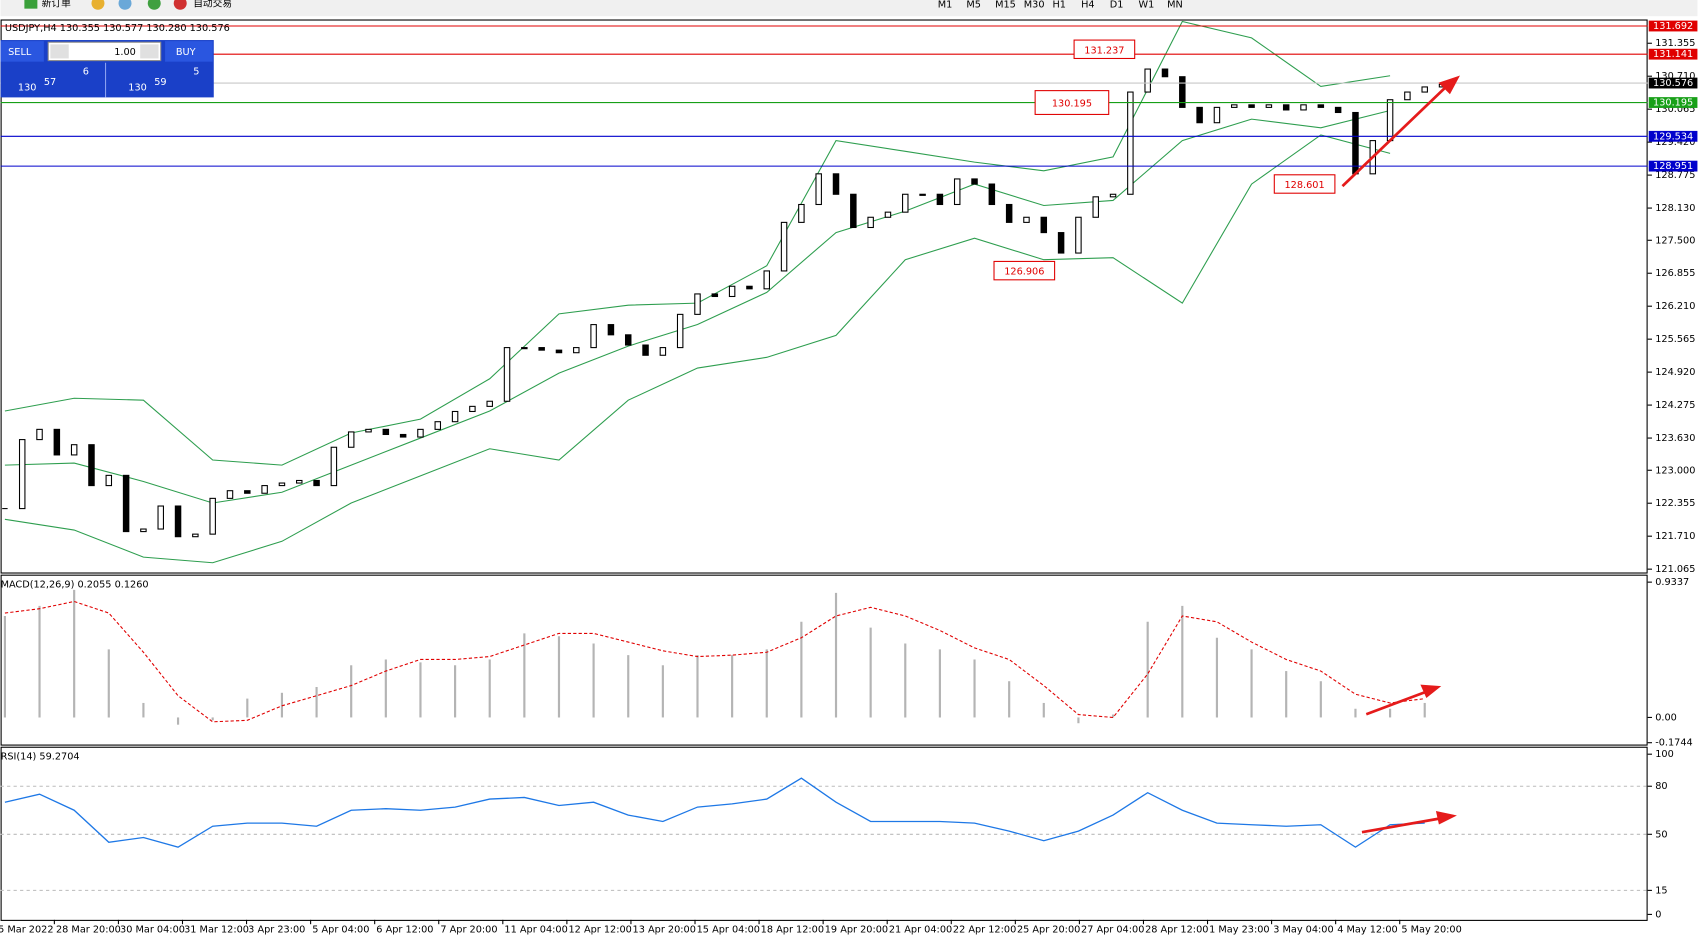 The image size is (1698, 935). What do you see at coordinates (56, 4) in the screenshot?
I see `new-order-button: 新订单` at bounding box center [56, 4].